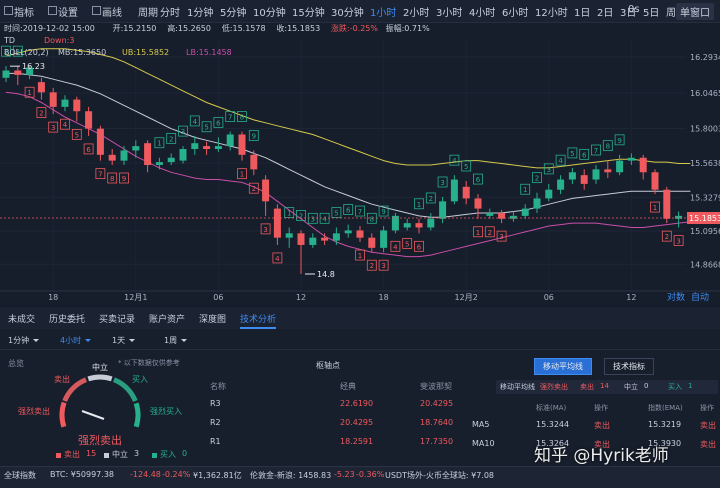  I want to click on toolbar-tool: 设置, so click(68, 13).